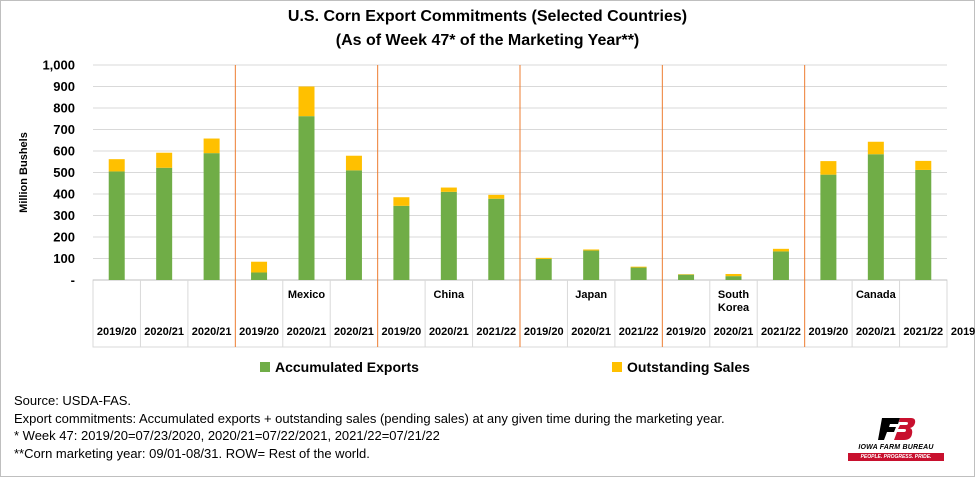 This screenshot has height=477, width=975. Describe the element at coordinates (896, 447) in the screenshot. I see `logo-name: IOWA FARM BUREAU` at that location.